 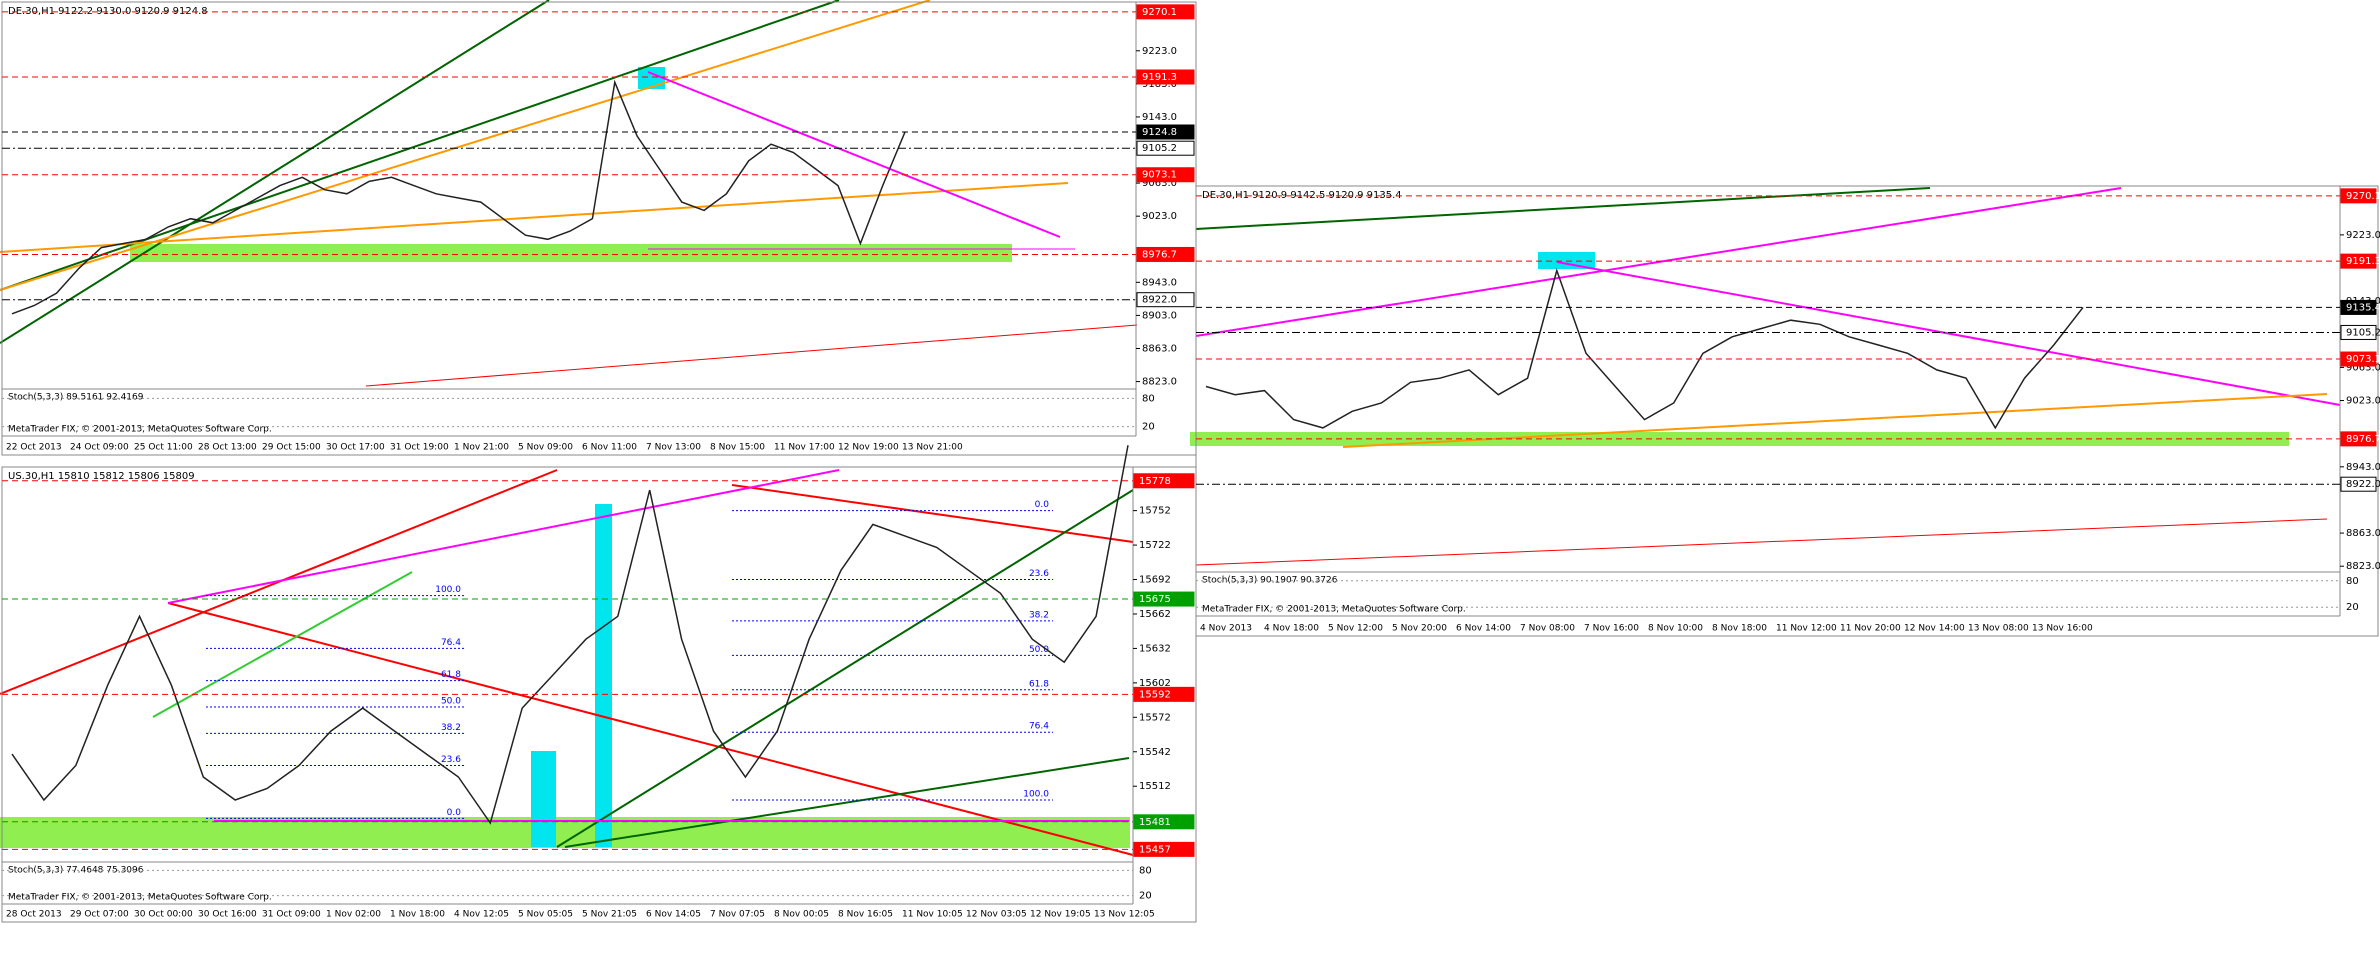 What do you see at coordinates (2062, 629) in the screenshot?
I see `time-label: 13 Nov 16:00` at bounding box center [2062, 629].